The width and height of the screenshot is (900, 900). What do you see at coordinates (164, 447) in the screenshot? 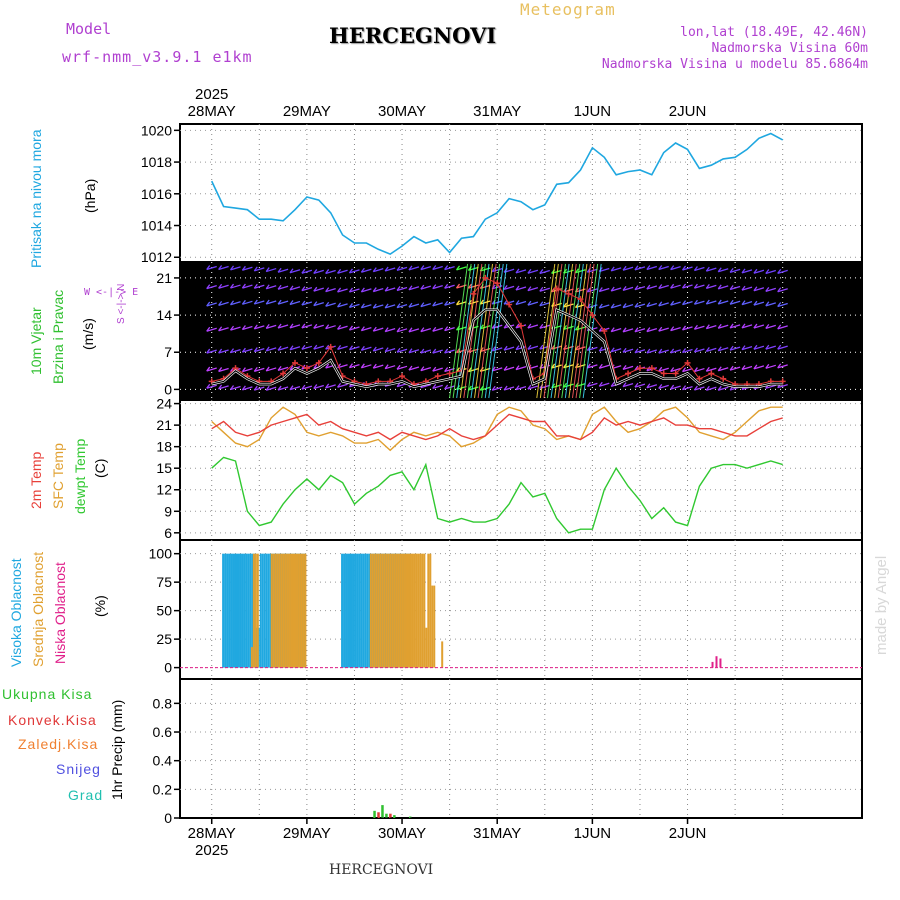
I see `temp-tick-label: 18` at bounding box center [164, 447].